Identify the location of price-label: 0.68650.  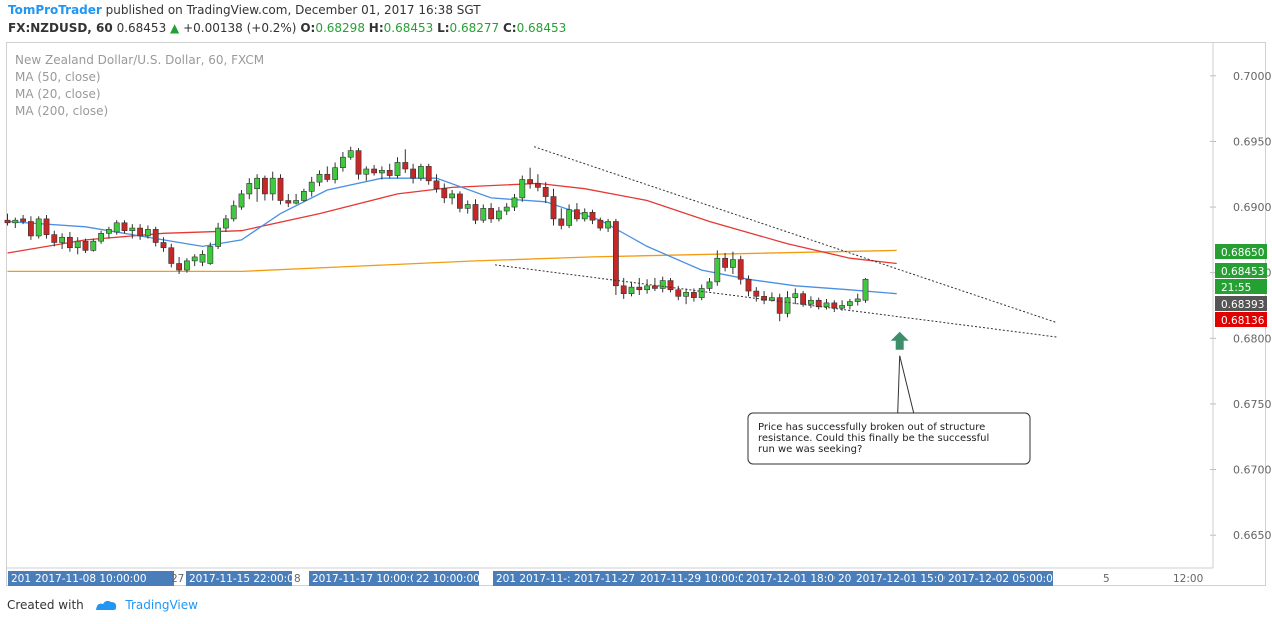
(1242, 253).